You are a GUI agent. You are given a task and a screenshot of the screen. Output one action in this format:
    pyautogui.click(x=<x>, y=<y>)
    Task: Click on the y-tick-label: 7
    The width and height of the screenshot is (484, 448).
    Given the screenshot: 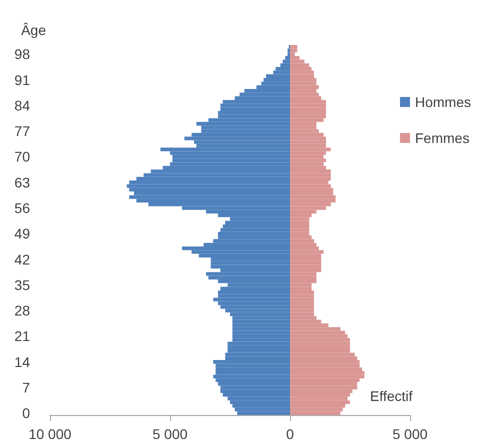 What is the action you would take?
    pyautogui.click(x=26, y=388)
    